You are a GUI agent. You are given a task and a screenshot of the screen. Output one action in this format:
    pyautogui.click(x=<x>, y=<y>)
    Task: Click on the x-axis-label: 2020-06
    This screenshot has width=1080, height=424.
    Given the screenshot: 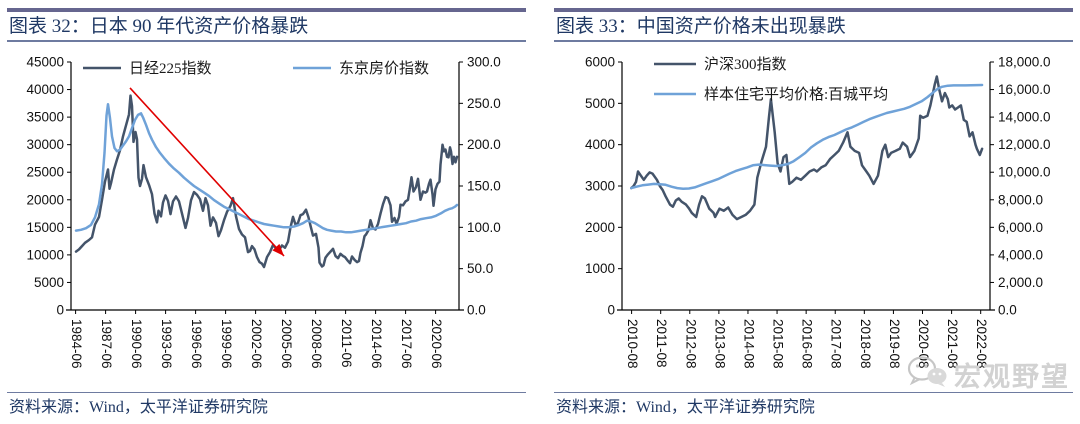 What is the action you would take?
    pyautogui.click(x=436, y=344)
    